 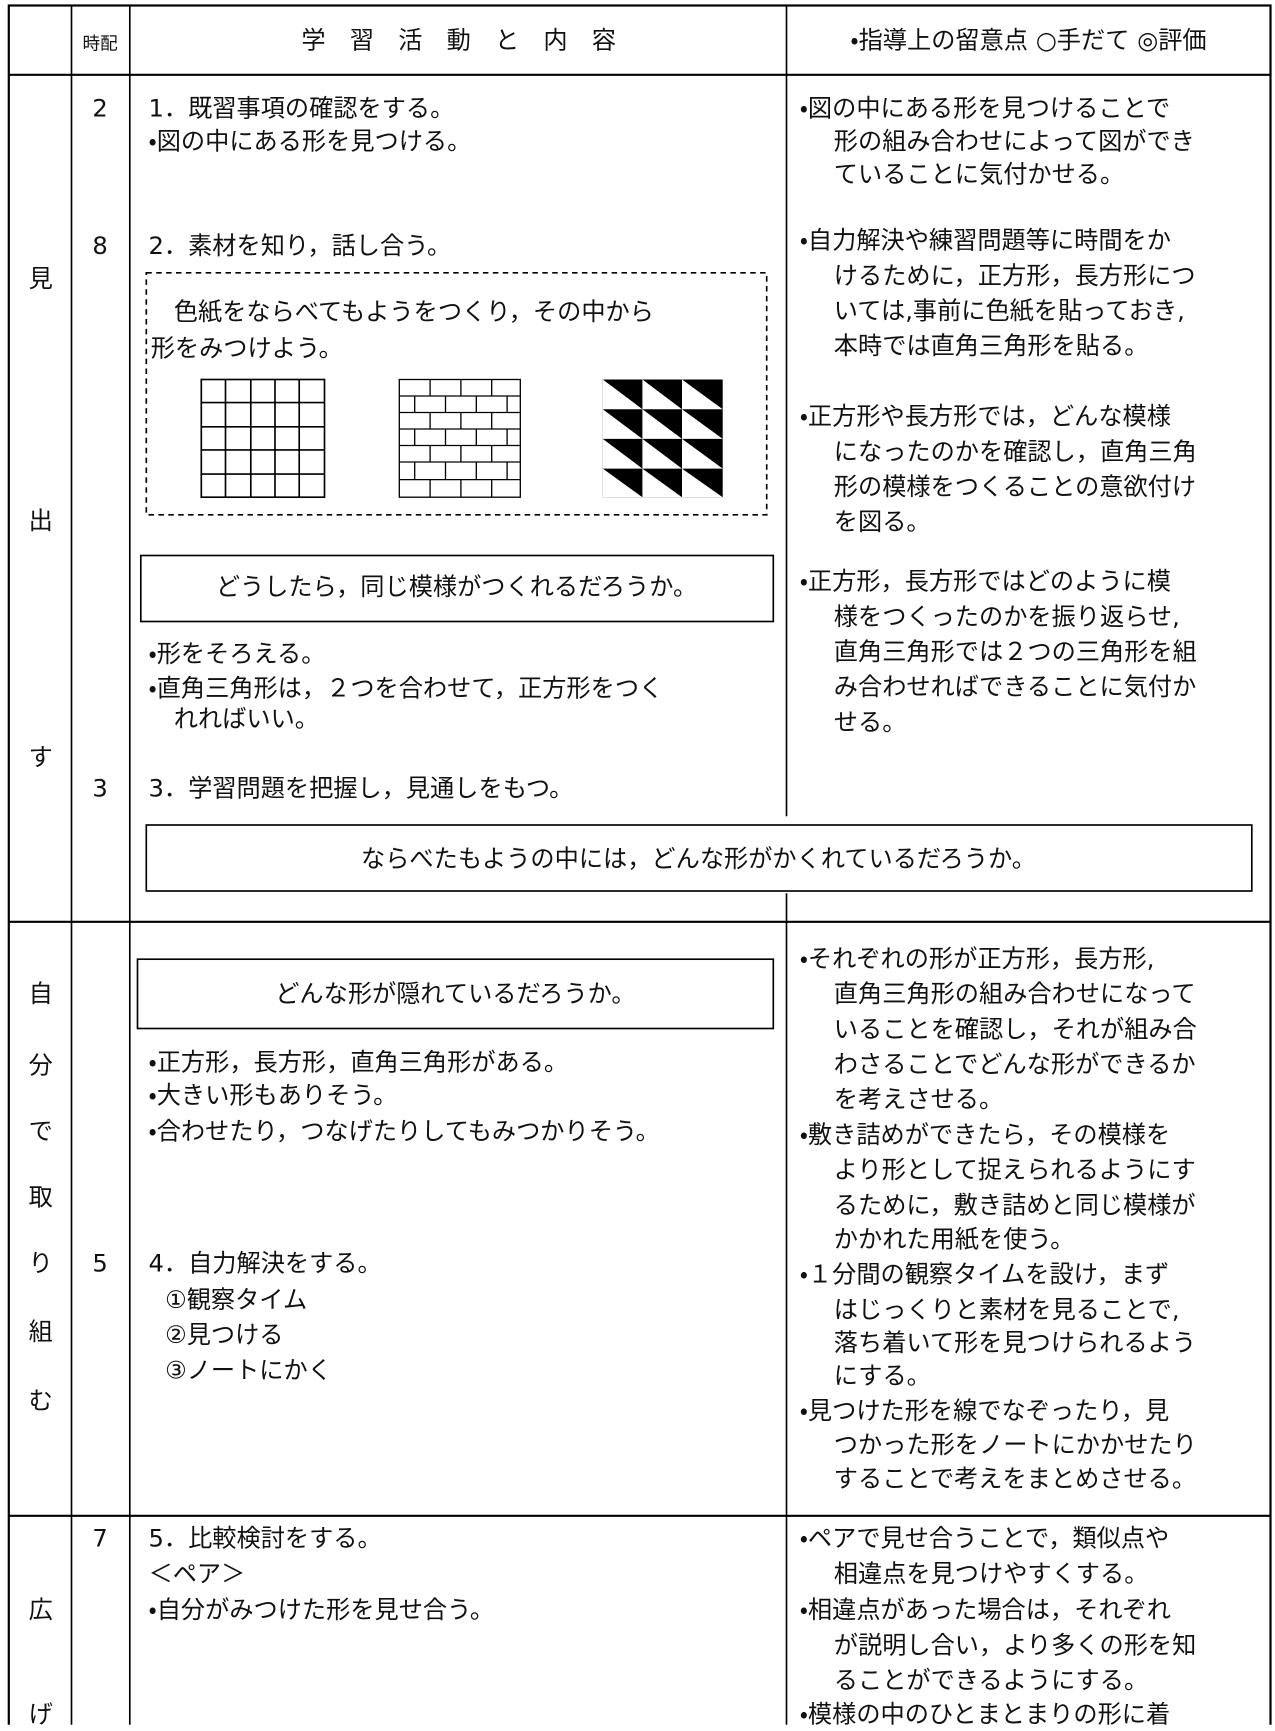 What do you see at coordinates (882, 1376) in the screenshot?
I see `note: にする。` at bounding box center [882, 1376].